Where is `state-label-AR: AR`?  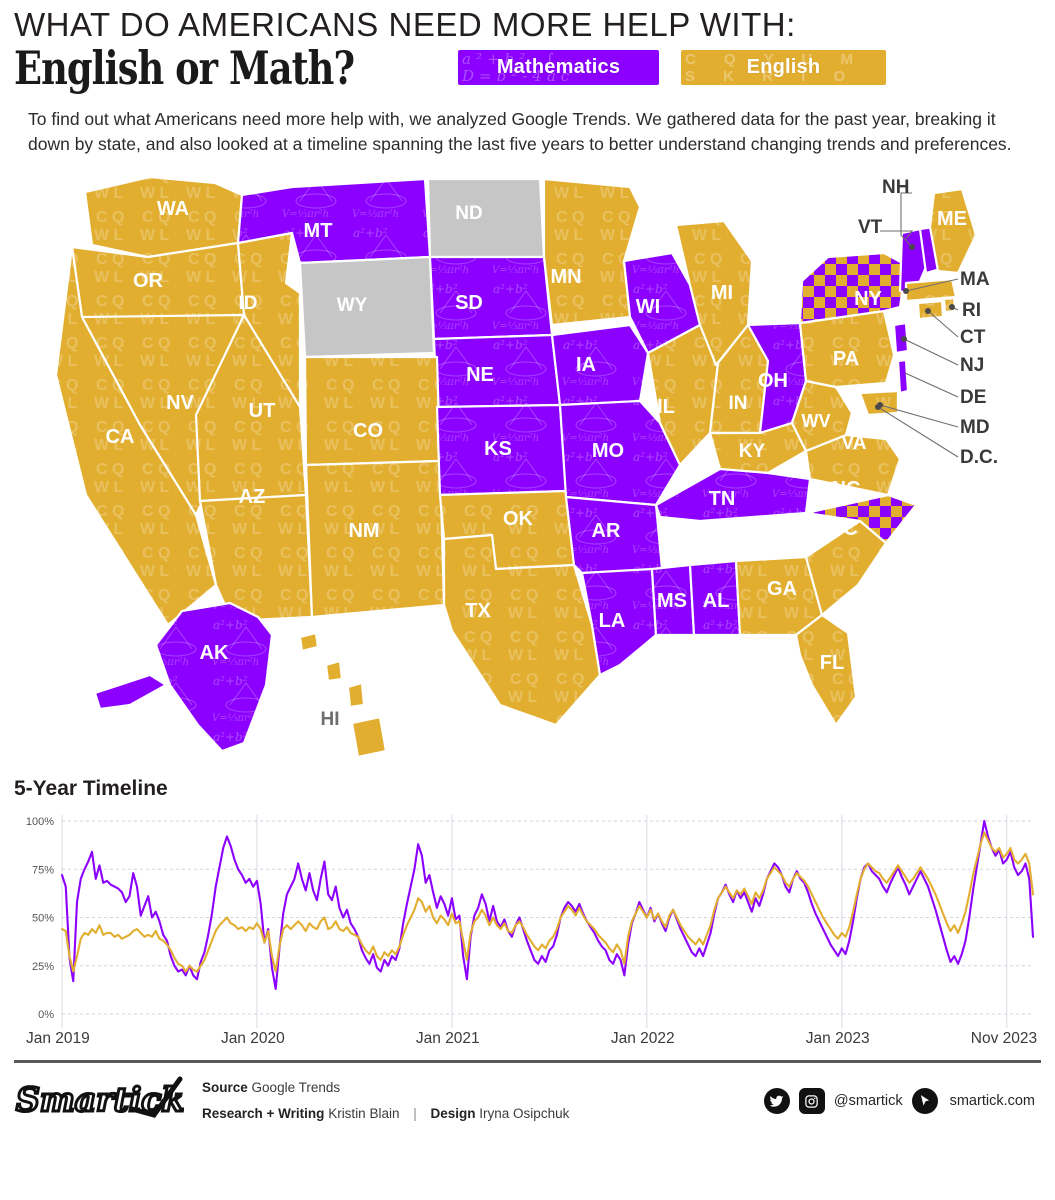 state-label-AR: AR is located at coordinates (606, 531).